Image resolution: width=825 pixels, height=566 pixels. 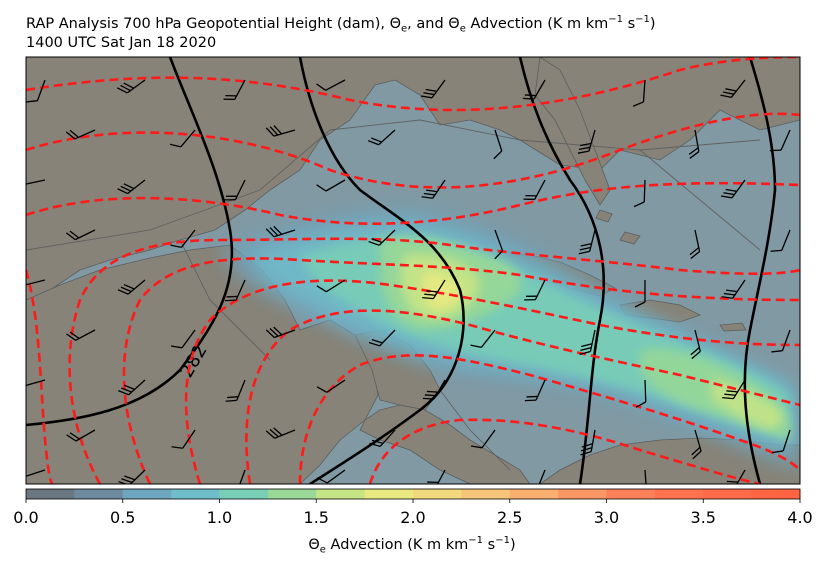 I want to click on colorbar, so click(x=413, y=494).